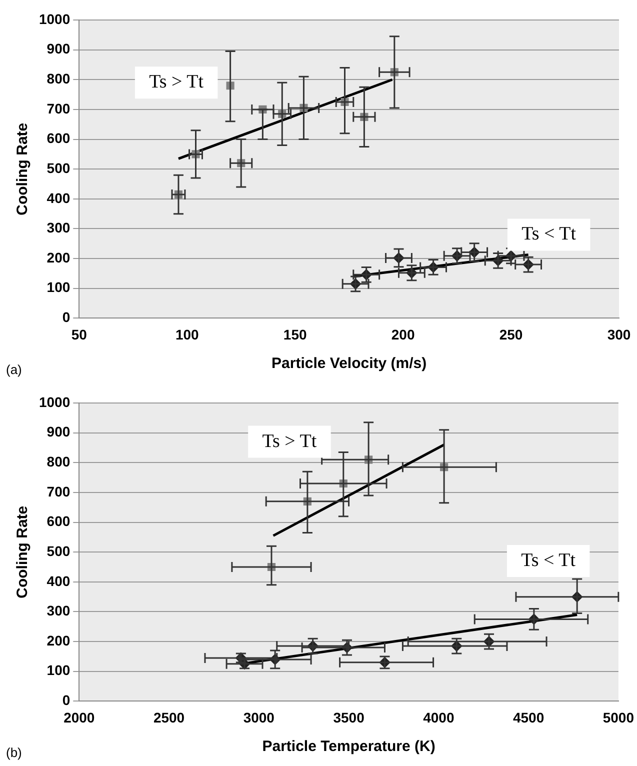 The image size is (637, 766). What do you see at coordinates (79, 334) in the screenshot?
I see `x-tick-label: 50` at bounding box center [79, 334].